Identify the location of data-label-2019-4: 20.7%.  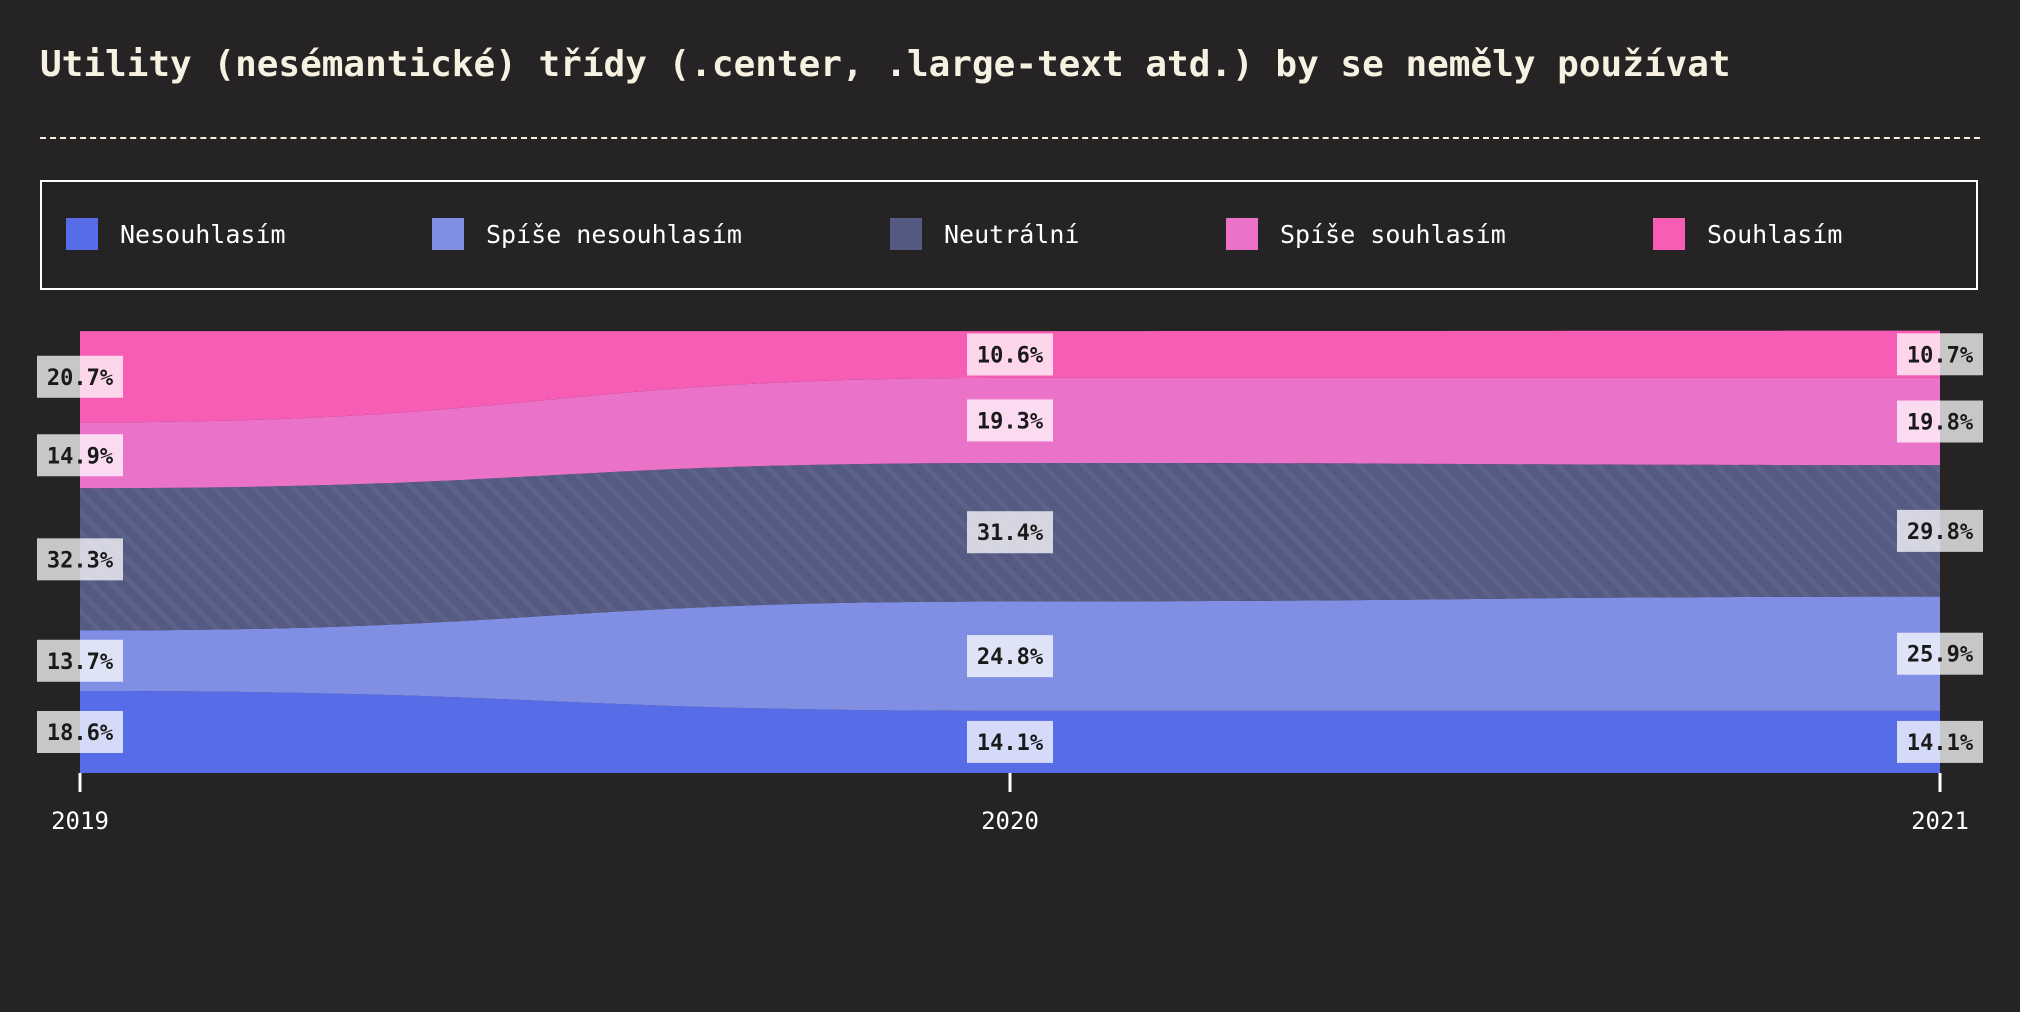
(80, 376).